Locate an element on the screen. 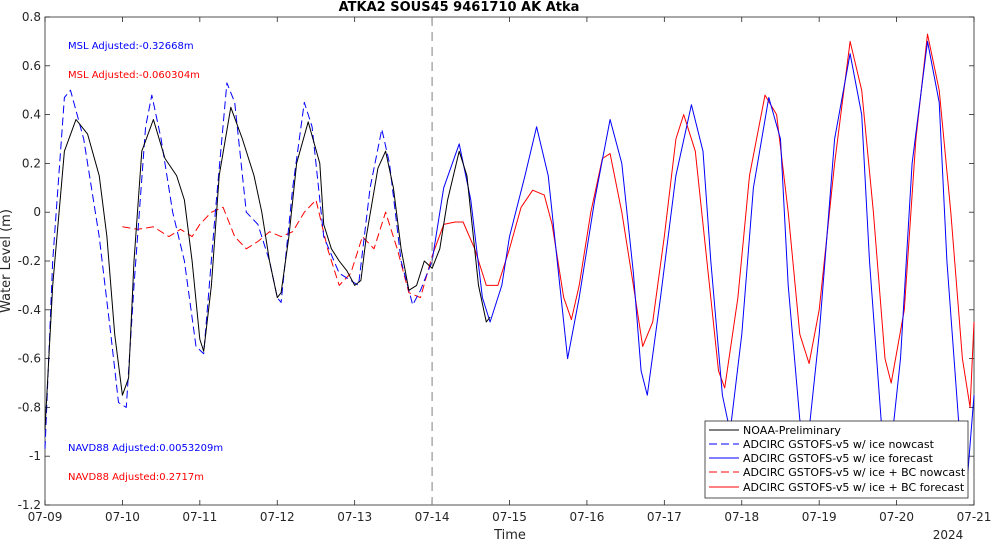 Image resolution: width=992 pixels, height=541 pixels. legend-label-ice-nowcast: ADCIRC GSTOFS-v5 w/ ice nowcast is located at coordinates (839, 444).